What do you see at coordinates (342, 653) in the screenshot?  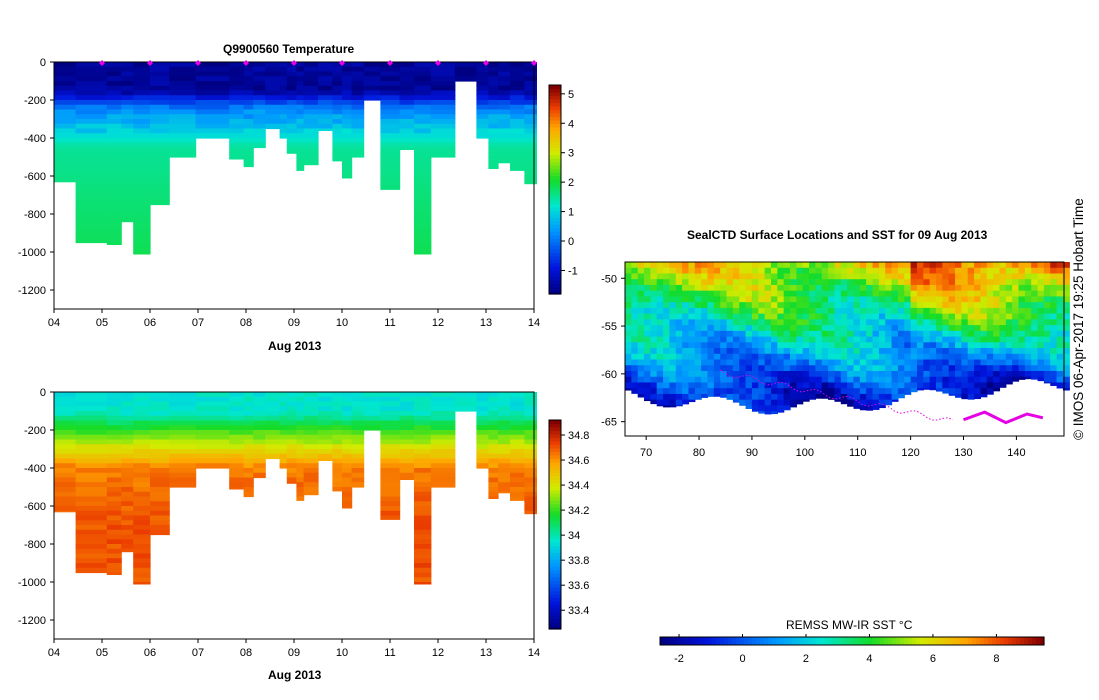 I see `x-tick-label: 10` at bounding box center [342, 653].